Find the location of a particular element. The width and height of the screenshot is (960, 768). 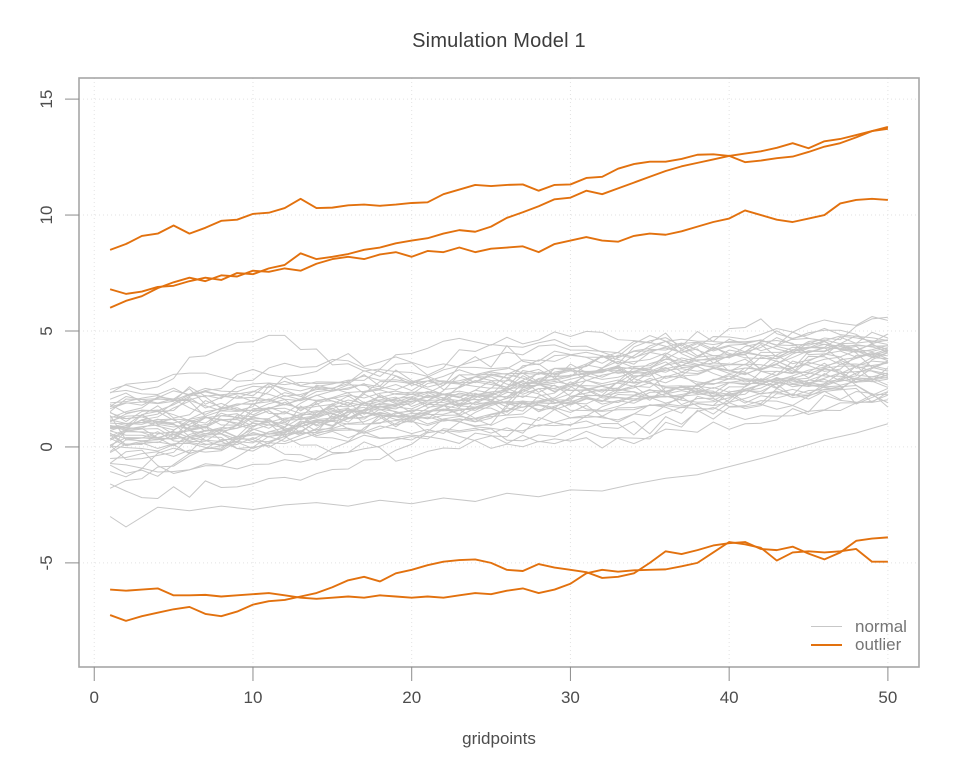

x-tick-label: 20 is located at coordinates (411, 697).